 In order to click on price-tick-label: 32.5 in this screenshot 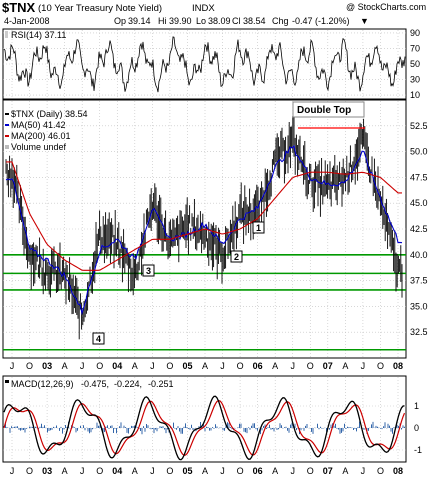, I will do `click(419, 332)`.